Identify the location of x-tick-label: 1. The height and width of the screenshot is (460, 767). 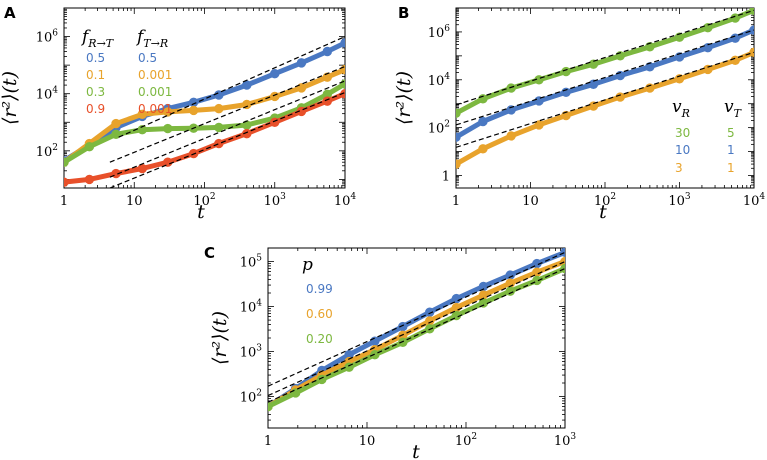
(268, 441).